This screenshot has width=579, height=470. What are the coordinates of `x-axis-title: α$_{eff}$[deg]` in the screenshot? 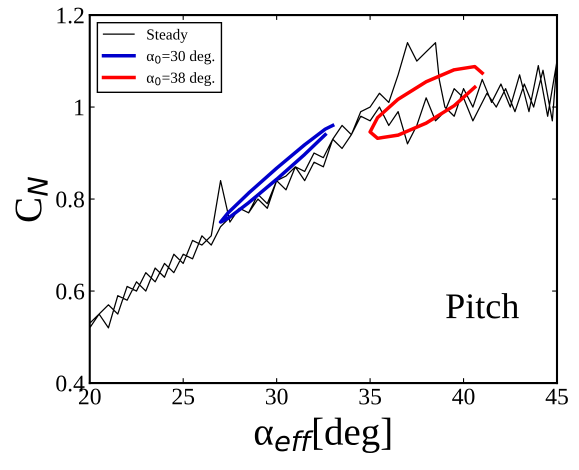 It's located at (322, 436).